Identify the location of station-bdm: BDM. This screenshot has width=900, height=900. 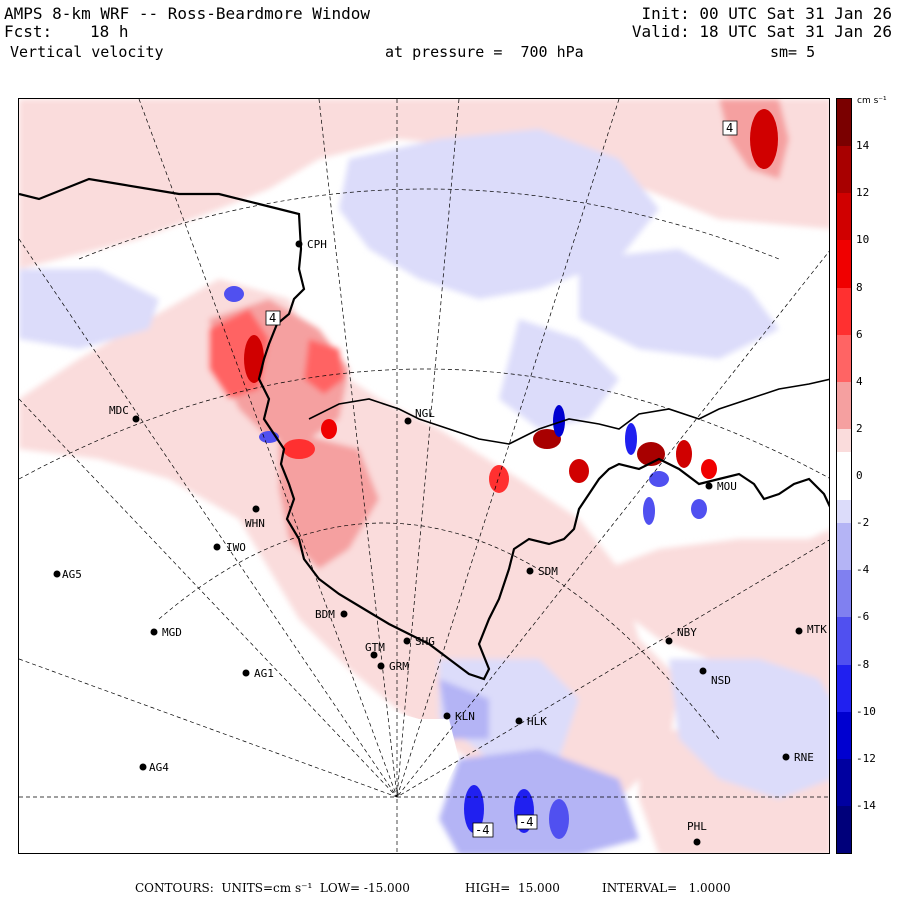
(331, 614).